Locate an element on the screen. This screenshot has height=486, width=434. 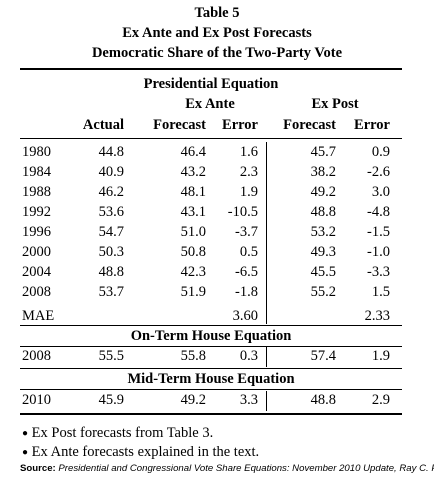
table-cell-error-post: 1.9 is located at coordinates (380, 356).